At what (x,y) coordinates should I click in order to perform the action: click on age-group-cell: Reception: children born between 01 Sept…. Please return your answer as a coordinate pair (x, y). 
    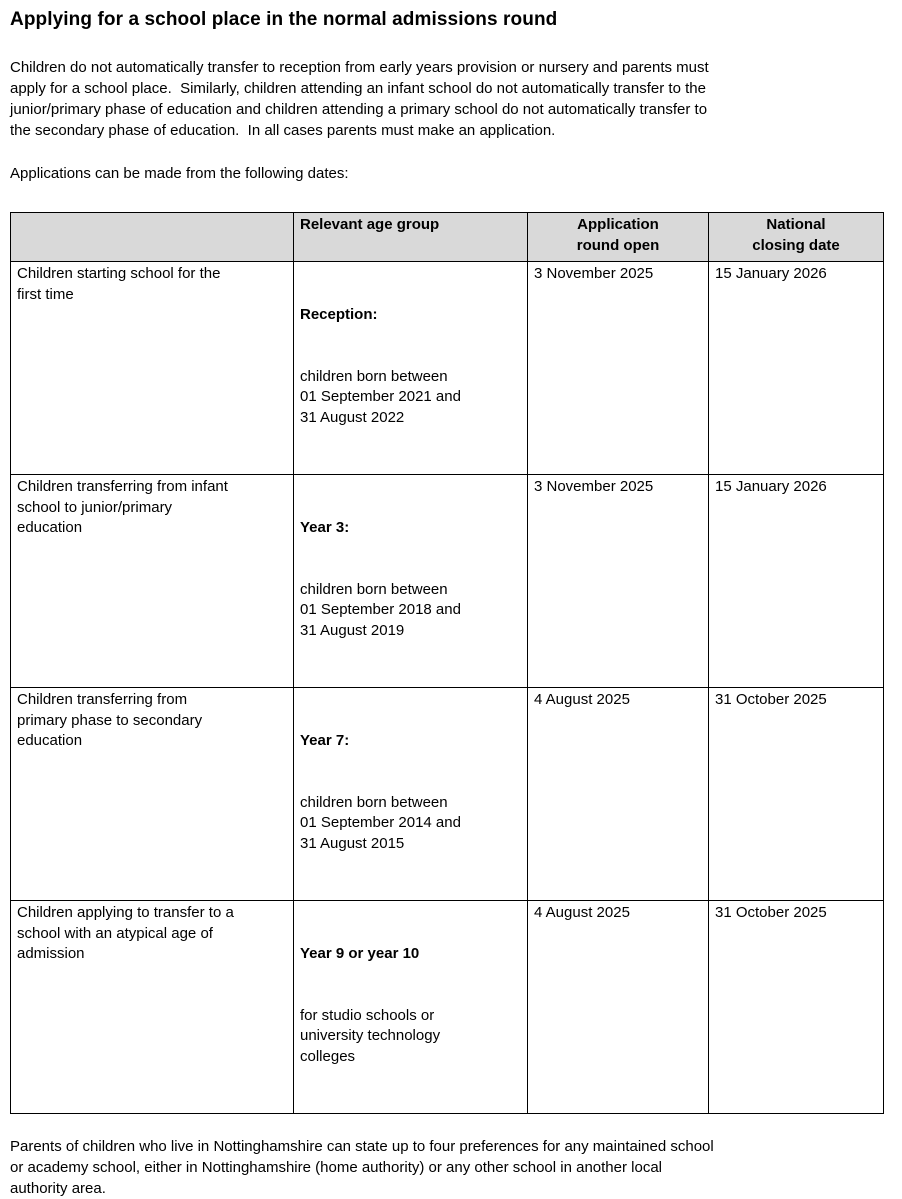
    Looking at the image, I should click on (410, 368).